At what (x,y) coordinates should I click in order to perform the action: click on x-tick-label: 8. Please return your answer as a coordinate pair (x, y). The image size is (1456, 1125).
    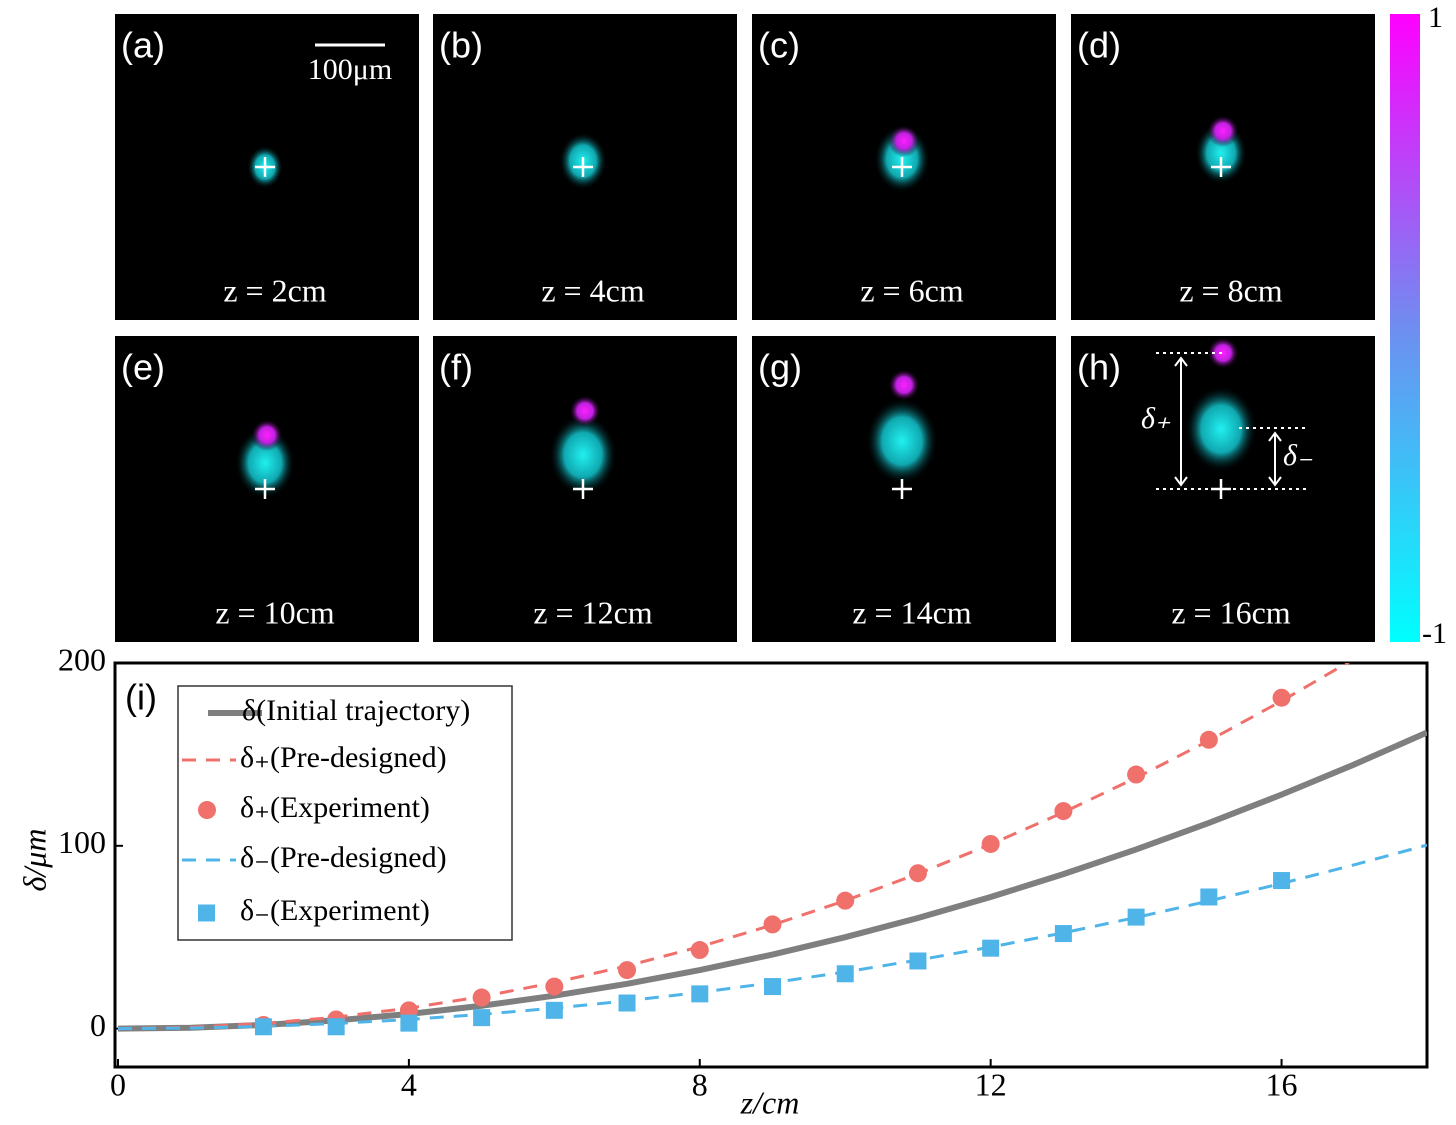
    Looking at the image, I should click on (700, 1084).